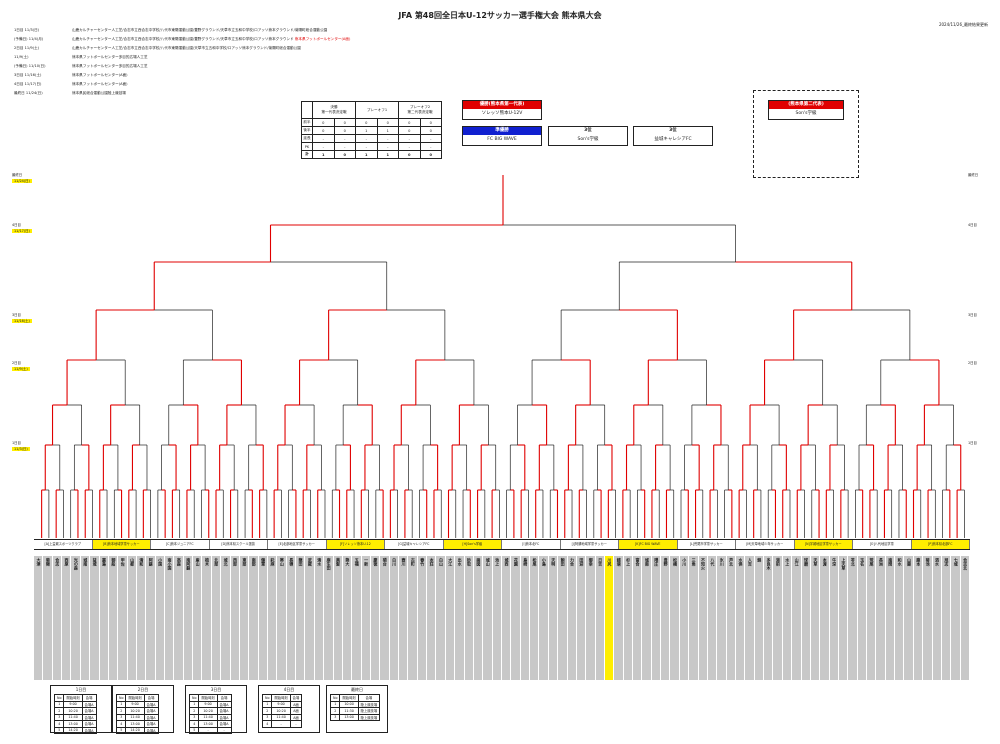  Describe the element at coordinates (404, 618) in the screenshot. I see `team-column: 壺川` at that location.